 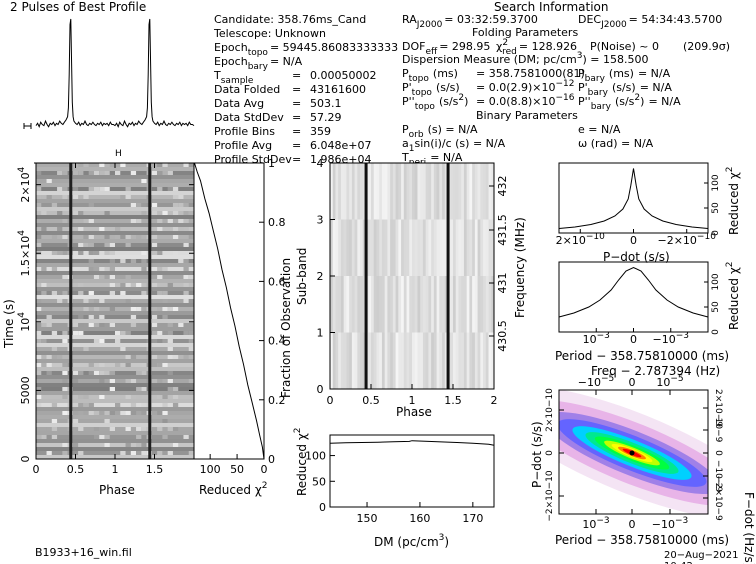 What do you see at coordinates (716, 332) in the screenshot?
I see `chi-vs-period-ytick-label: 0` at bounding box center [716, 332].